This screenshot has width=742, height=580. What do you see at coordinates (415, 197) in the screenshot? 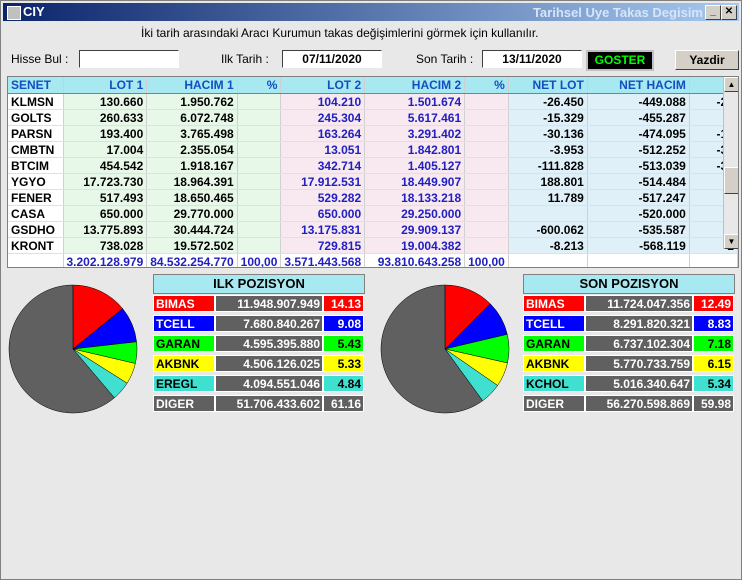
I see `table-cell: 18.133.218` at bounding box center [415, 197].